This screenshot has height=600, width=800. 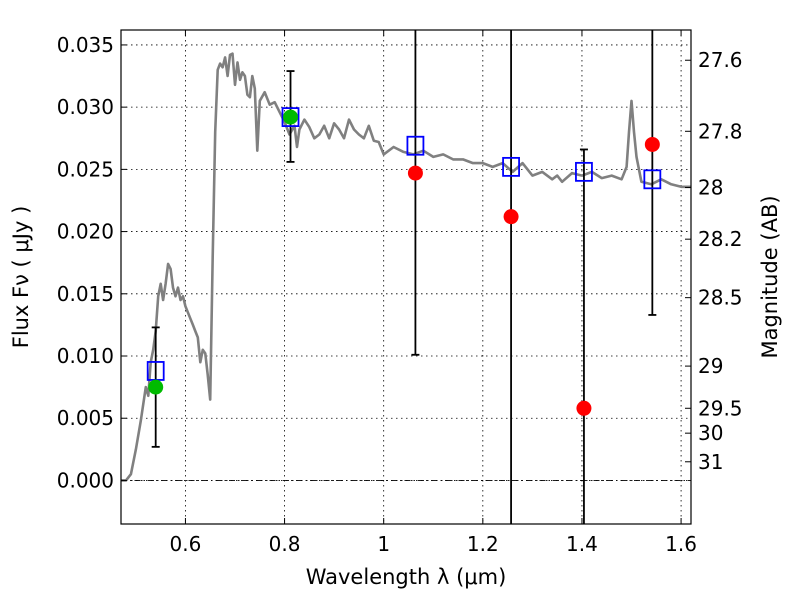 I want to click on y-tick-label: 0.005, so click(x=85, y=418).